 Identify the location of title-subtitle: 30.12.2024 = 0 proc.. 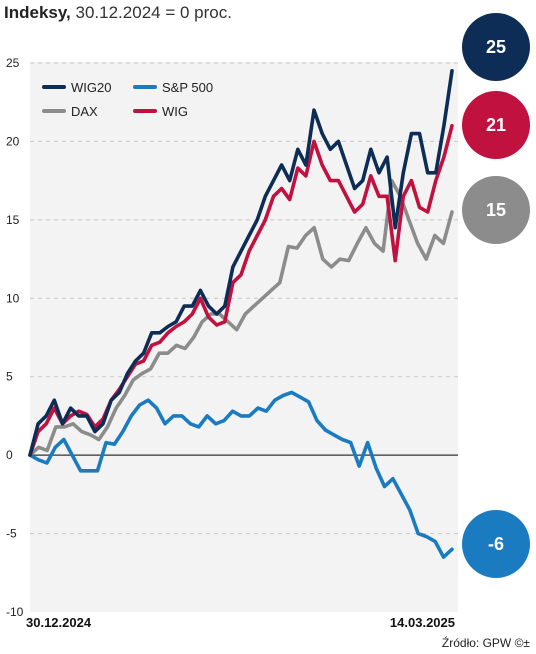
(153, 12).